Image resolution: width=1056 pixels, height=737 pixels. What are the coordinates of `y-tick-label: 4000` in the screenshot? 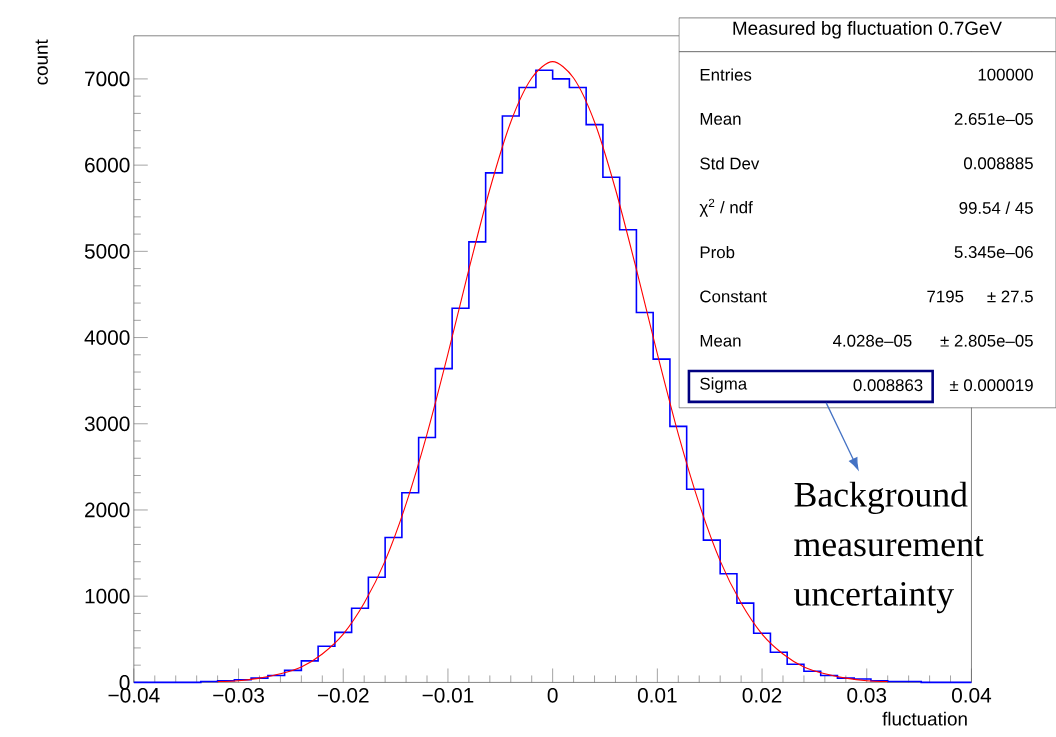 It's located at (107, 337).